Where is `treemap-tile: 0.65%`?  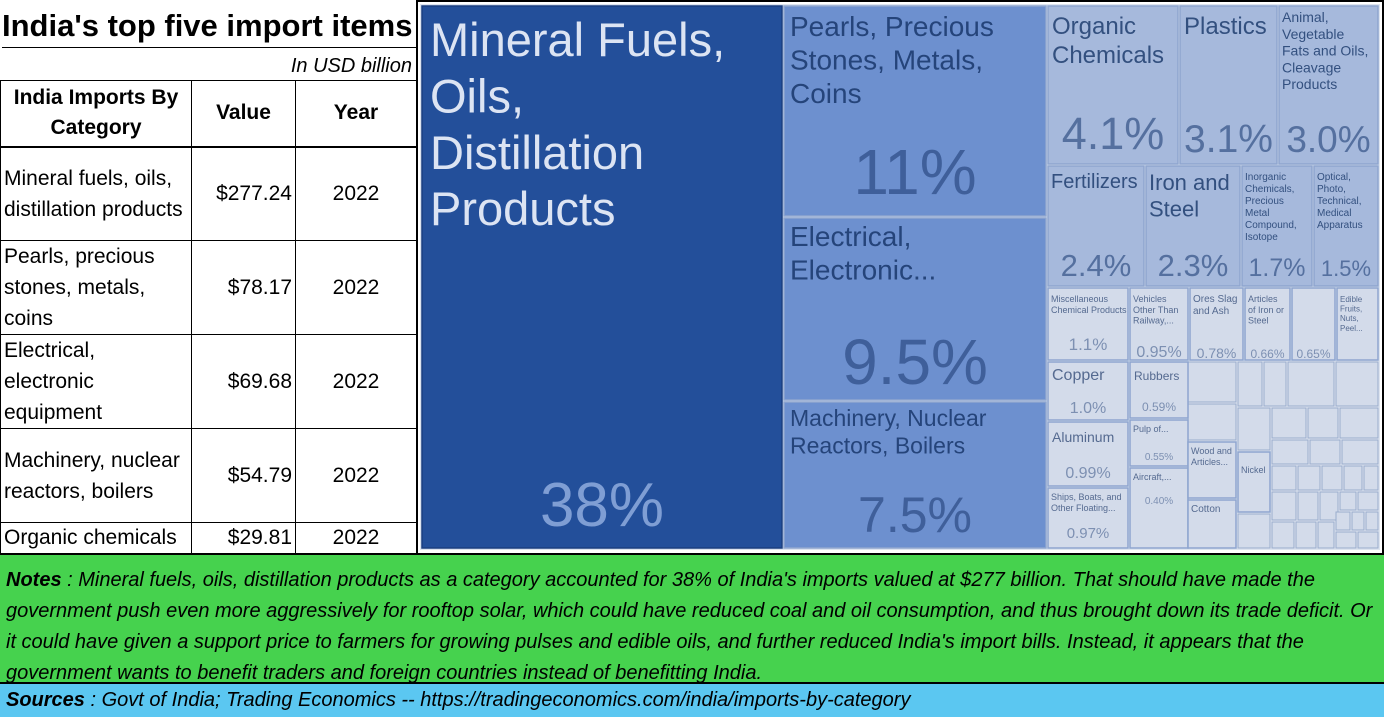 treemap-tile: 0.65% is located at coordinates (1313, 324).